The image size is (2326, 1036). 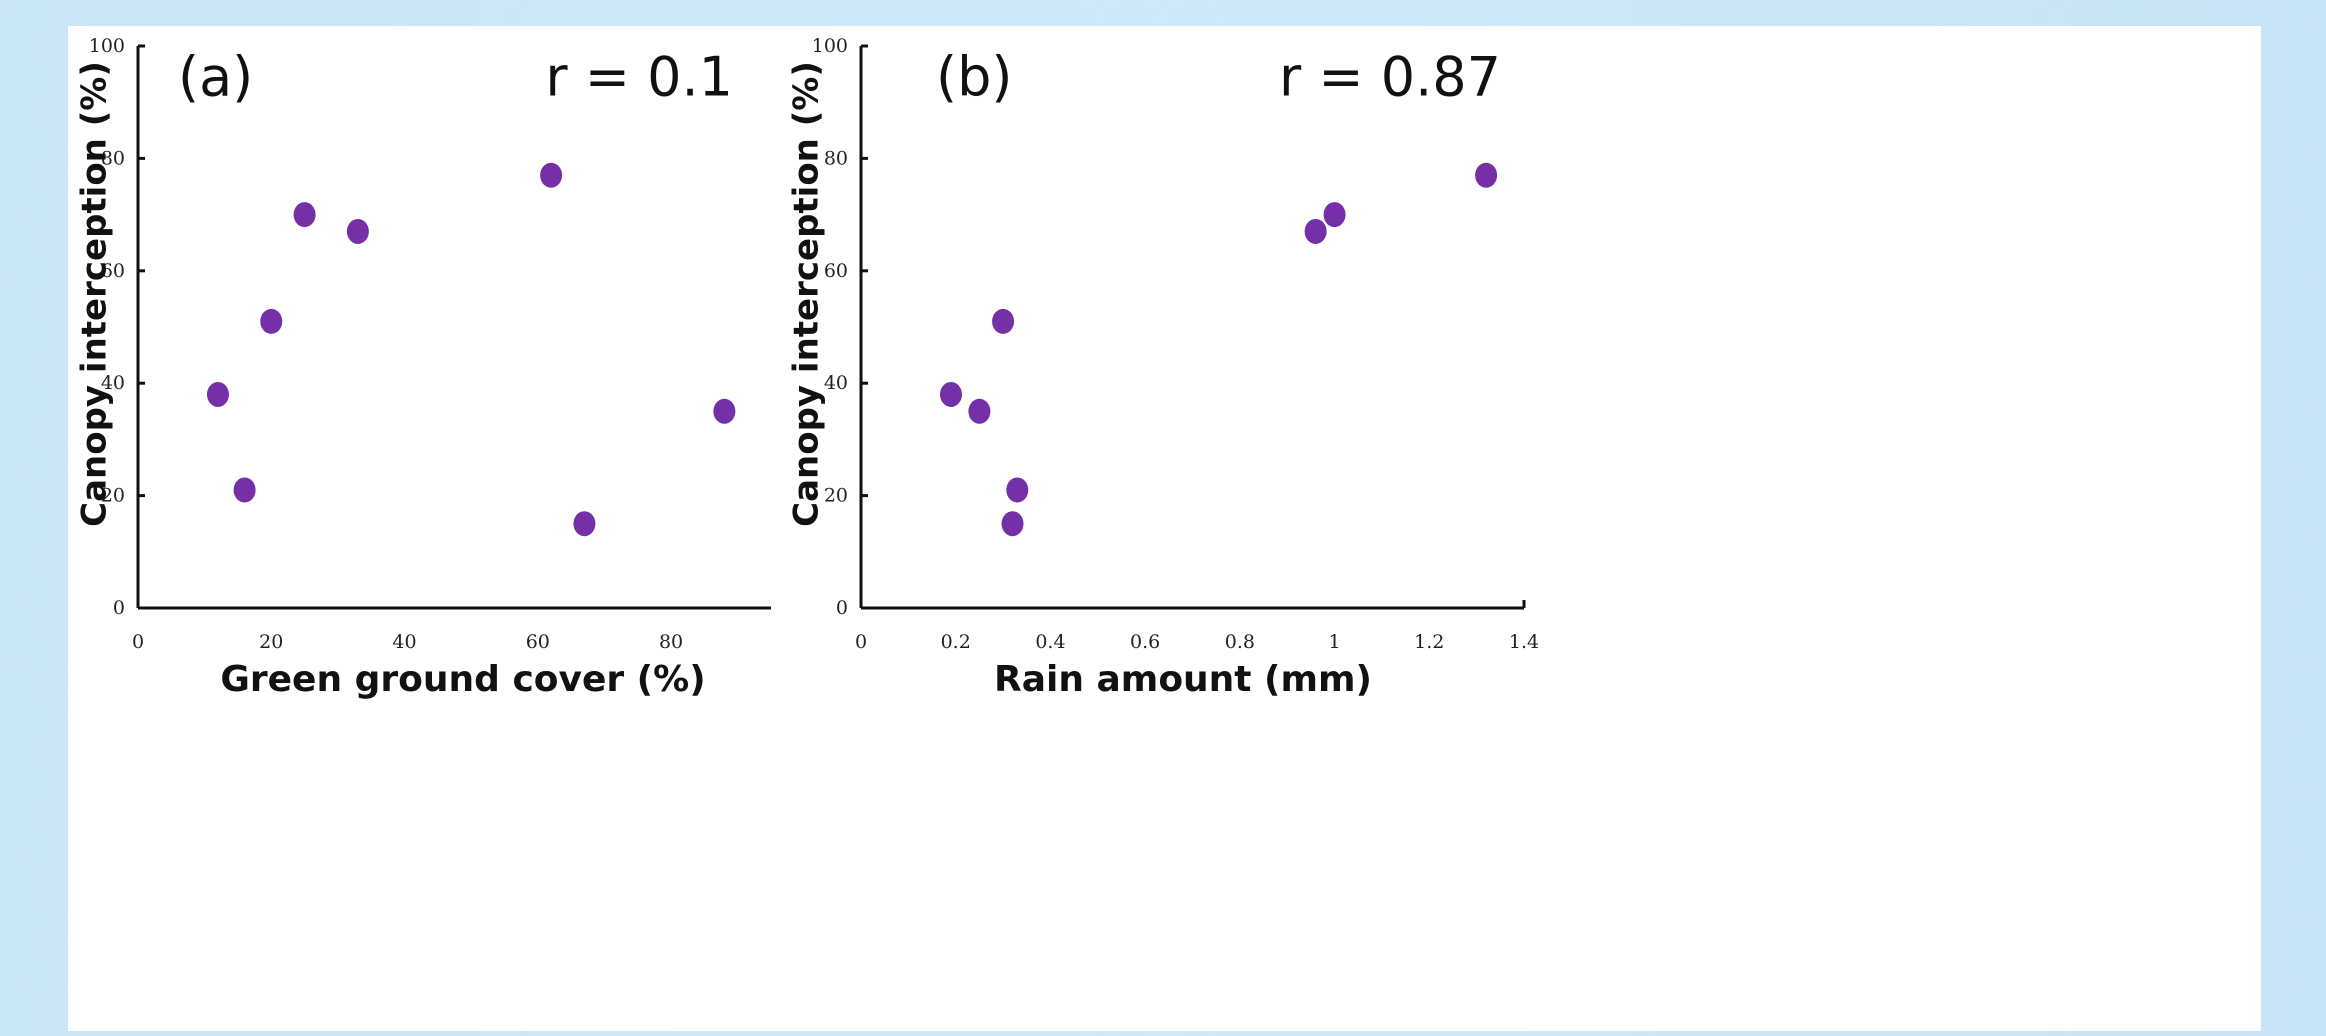 I want to click on x-tick-label: 80, so click(x=671, y=642).